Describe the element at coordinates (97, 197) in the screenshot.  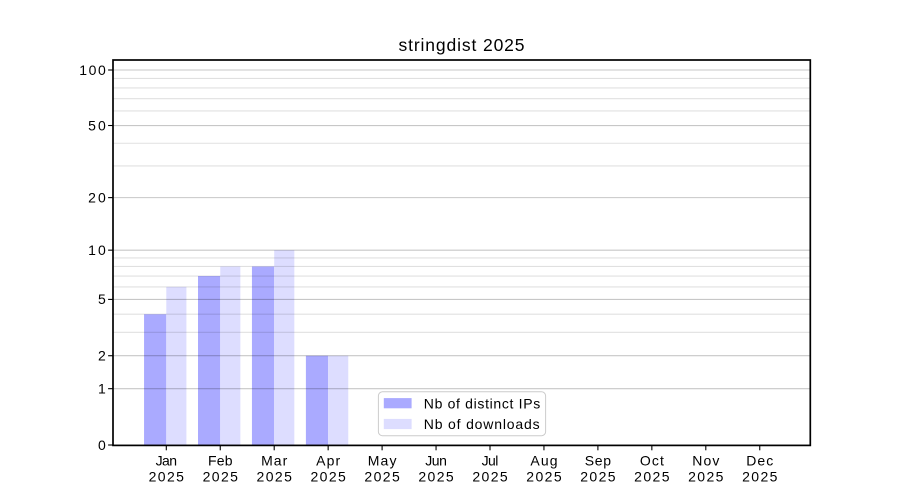
I see `svg-text: 20` at that location.